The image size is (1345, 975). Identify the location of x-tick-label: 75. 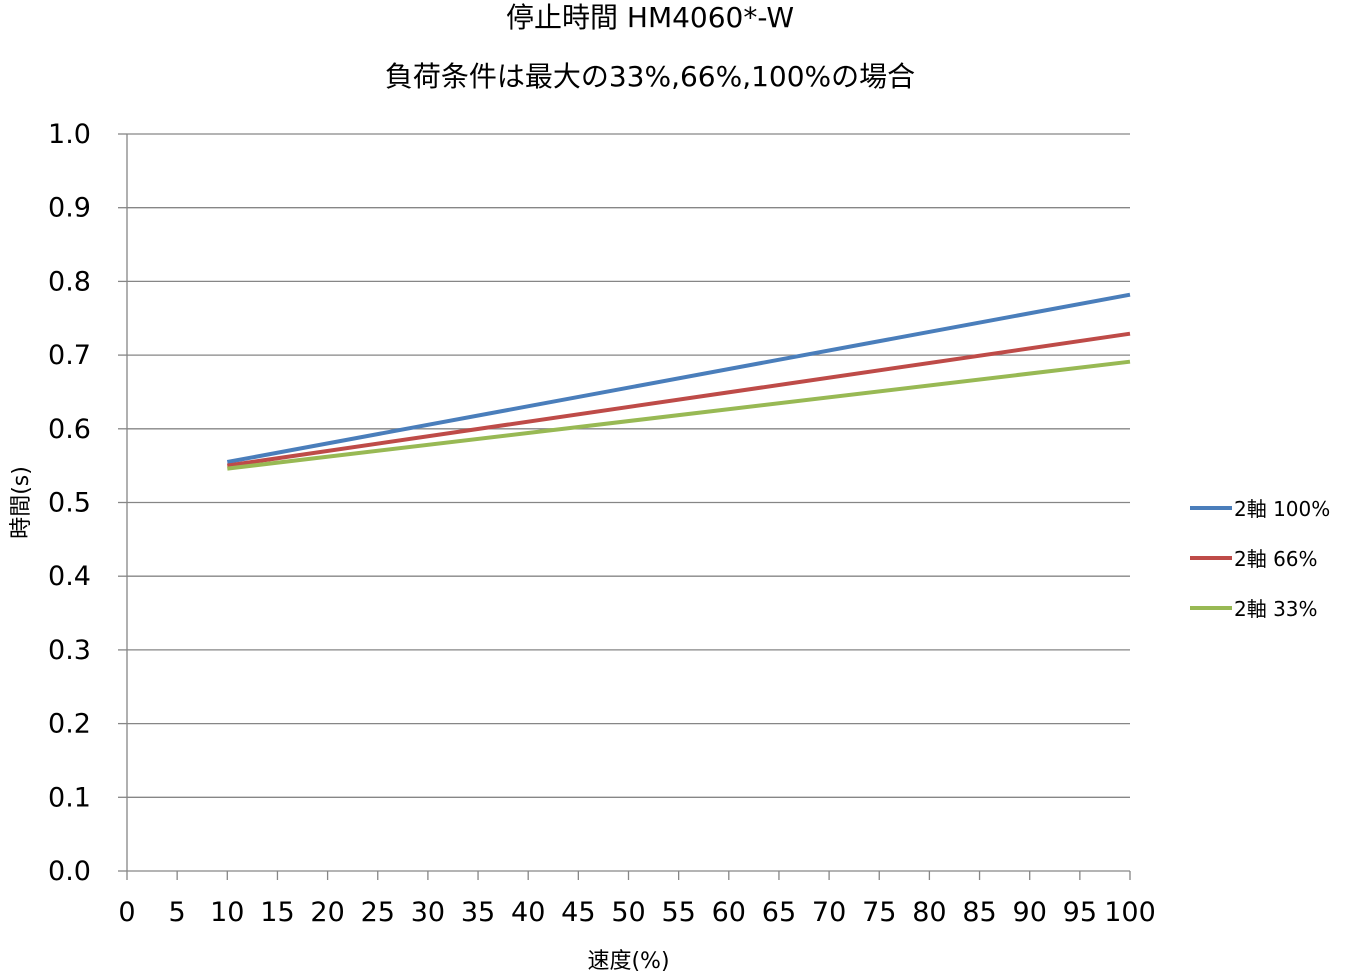
(879, 912).